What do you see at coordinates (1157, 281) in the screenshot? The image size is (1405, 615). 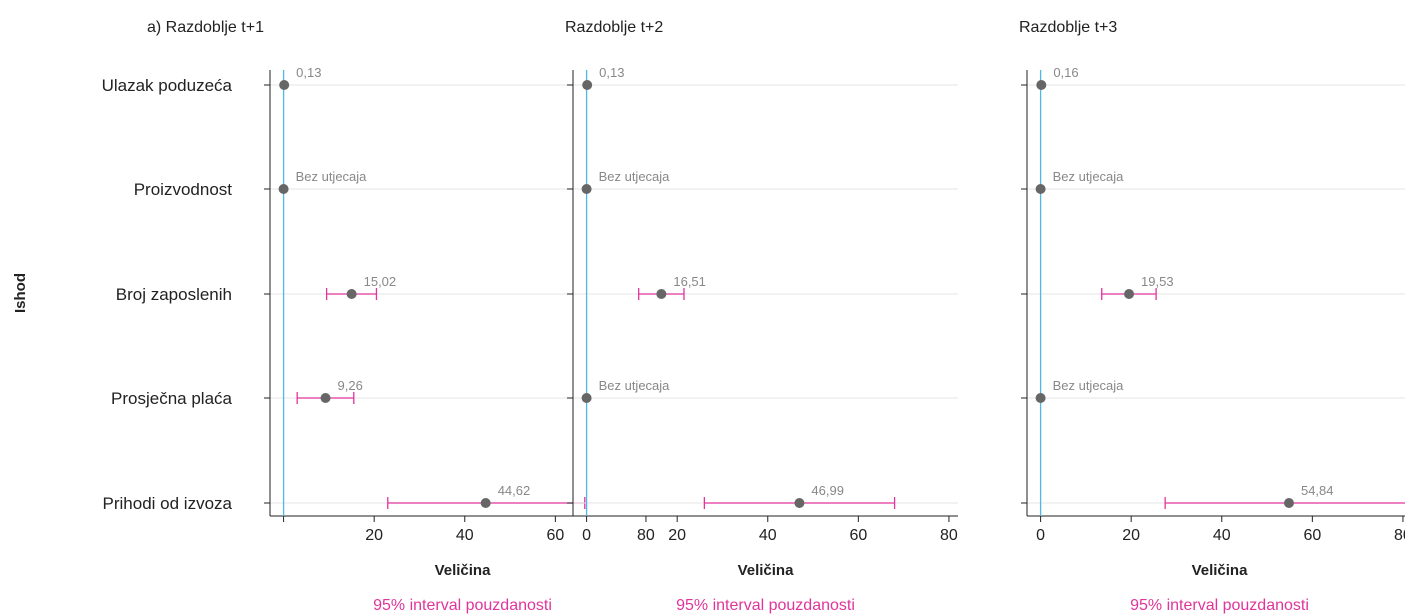 I see `value-label: 19,53` at bounding box center [1157, 281].